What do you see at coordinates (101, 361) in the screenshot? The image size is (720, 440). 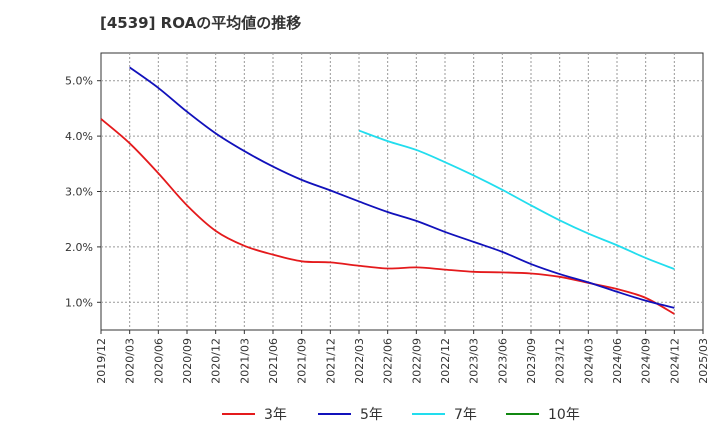 I see `x-tick-label: 2019/12` at bounding box center [101, 361].